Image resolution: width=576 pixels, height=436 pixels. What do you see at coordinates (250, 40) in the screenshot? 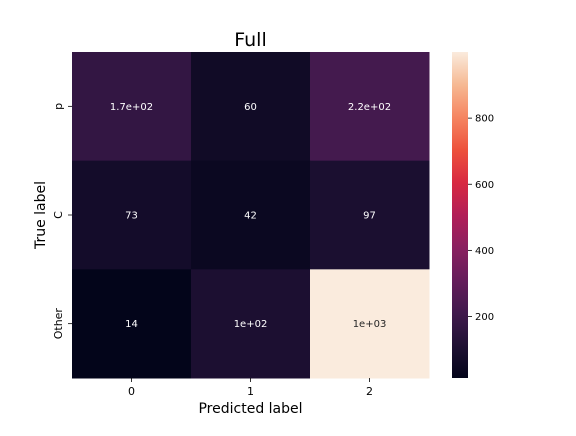
I see `chart-title: Full` at bounding box center [250, 40].